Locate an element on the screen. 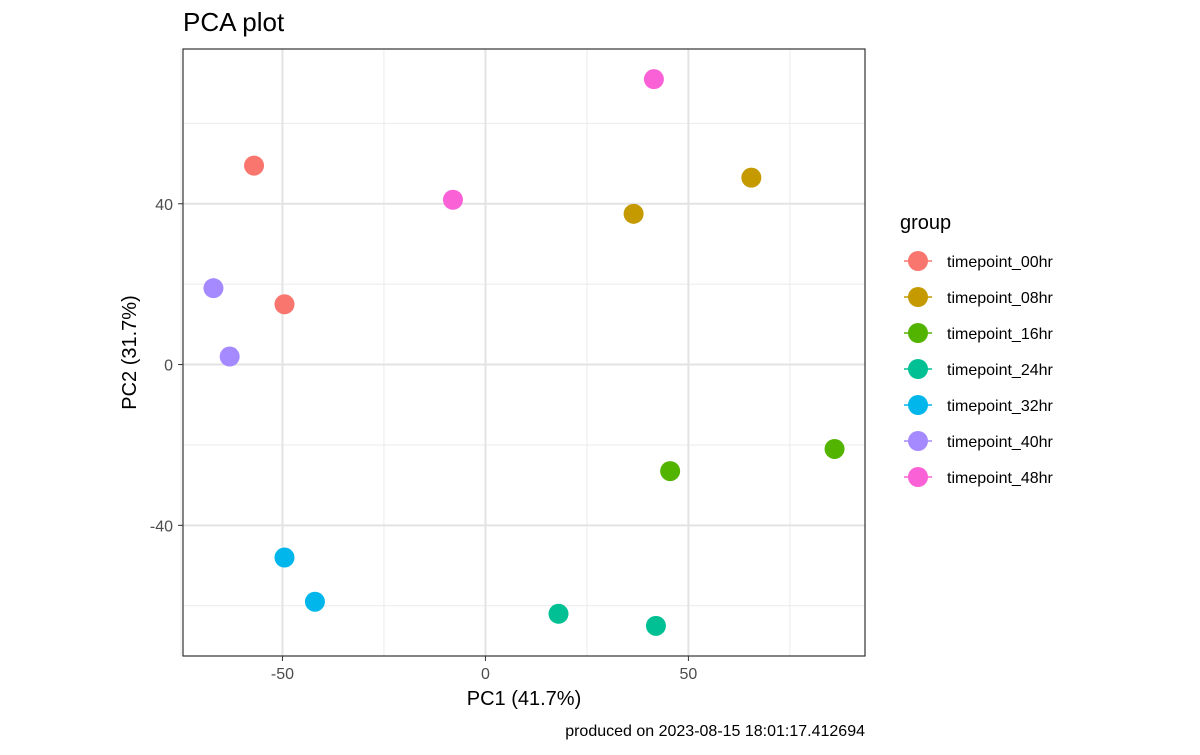 The width and height of the screenshot is (1200, 755). caption: produced on 2023-08-15 18:01:17.412694 is located at coordinates (715, 731).